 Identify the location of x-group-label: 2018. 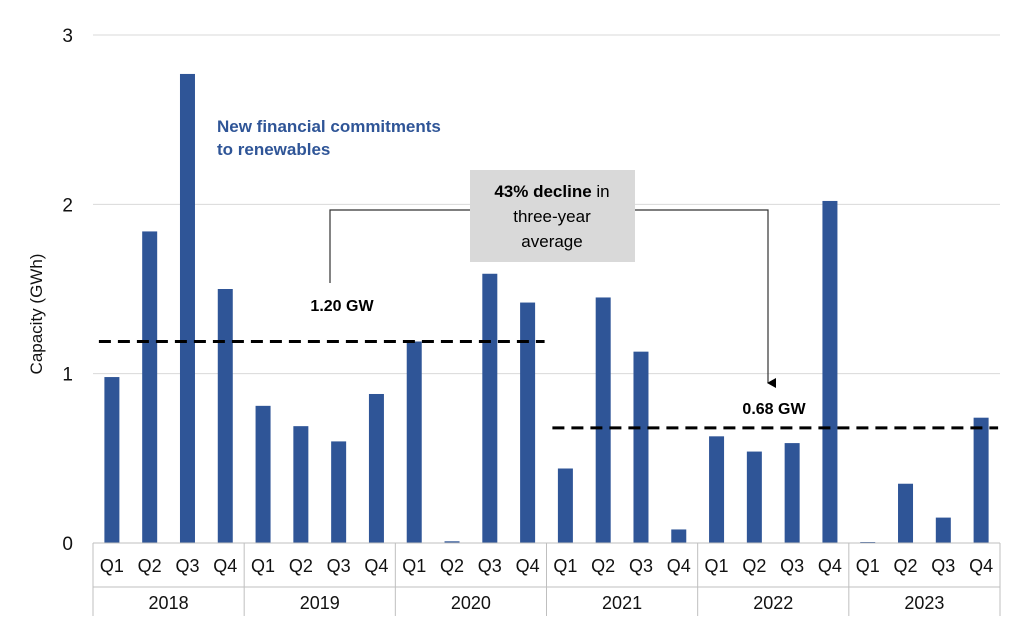
(169, 603).